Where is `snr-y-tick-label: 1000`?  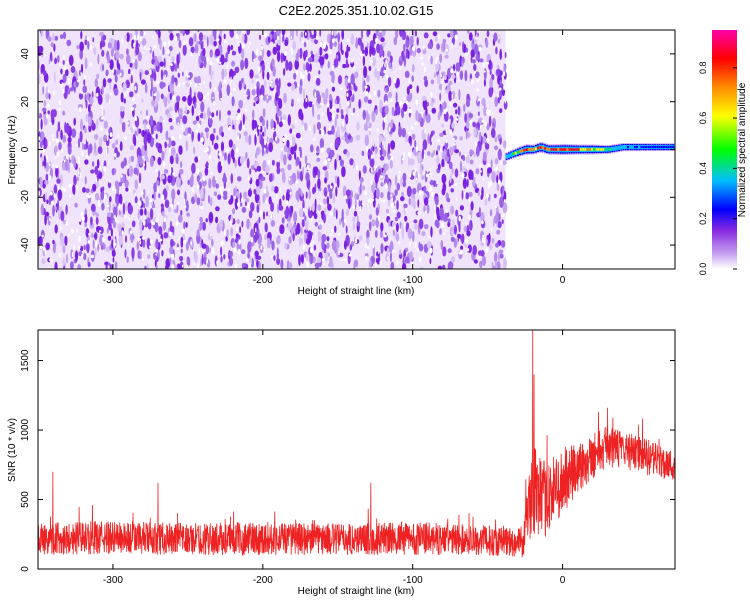
snr-y-tick-label: 1000 is located at coordinates (25, 429).